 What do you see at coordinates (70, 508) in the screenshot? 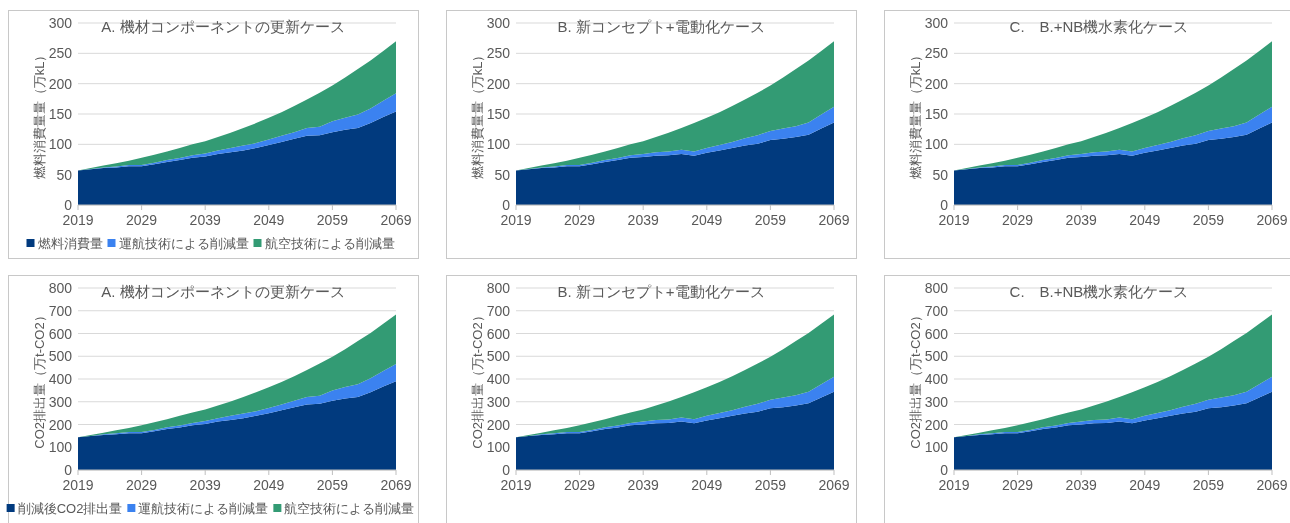
I see `legend-label: 削減後CO2排出量` at bounding box center [70, 508].